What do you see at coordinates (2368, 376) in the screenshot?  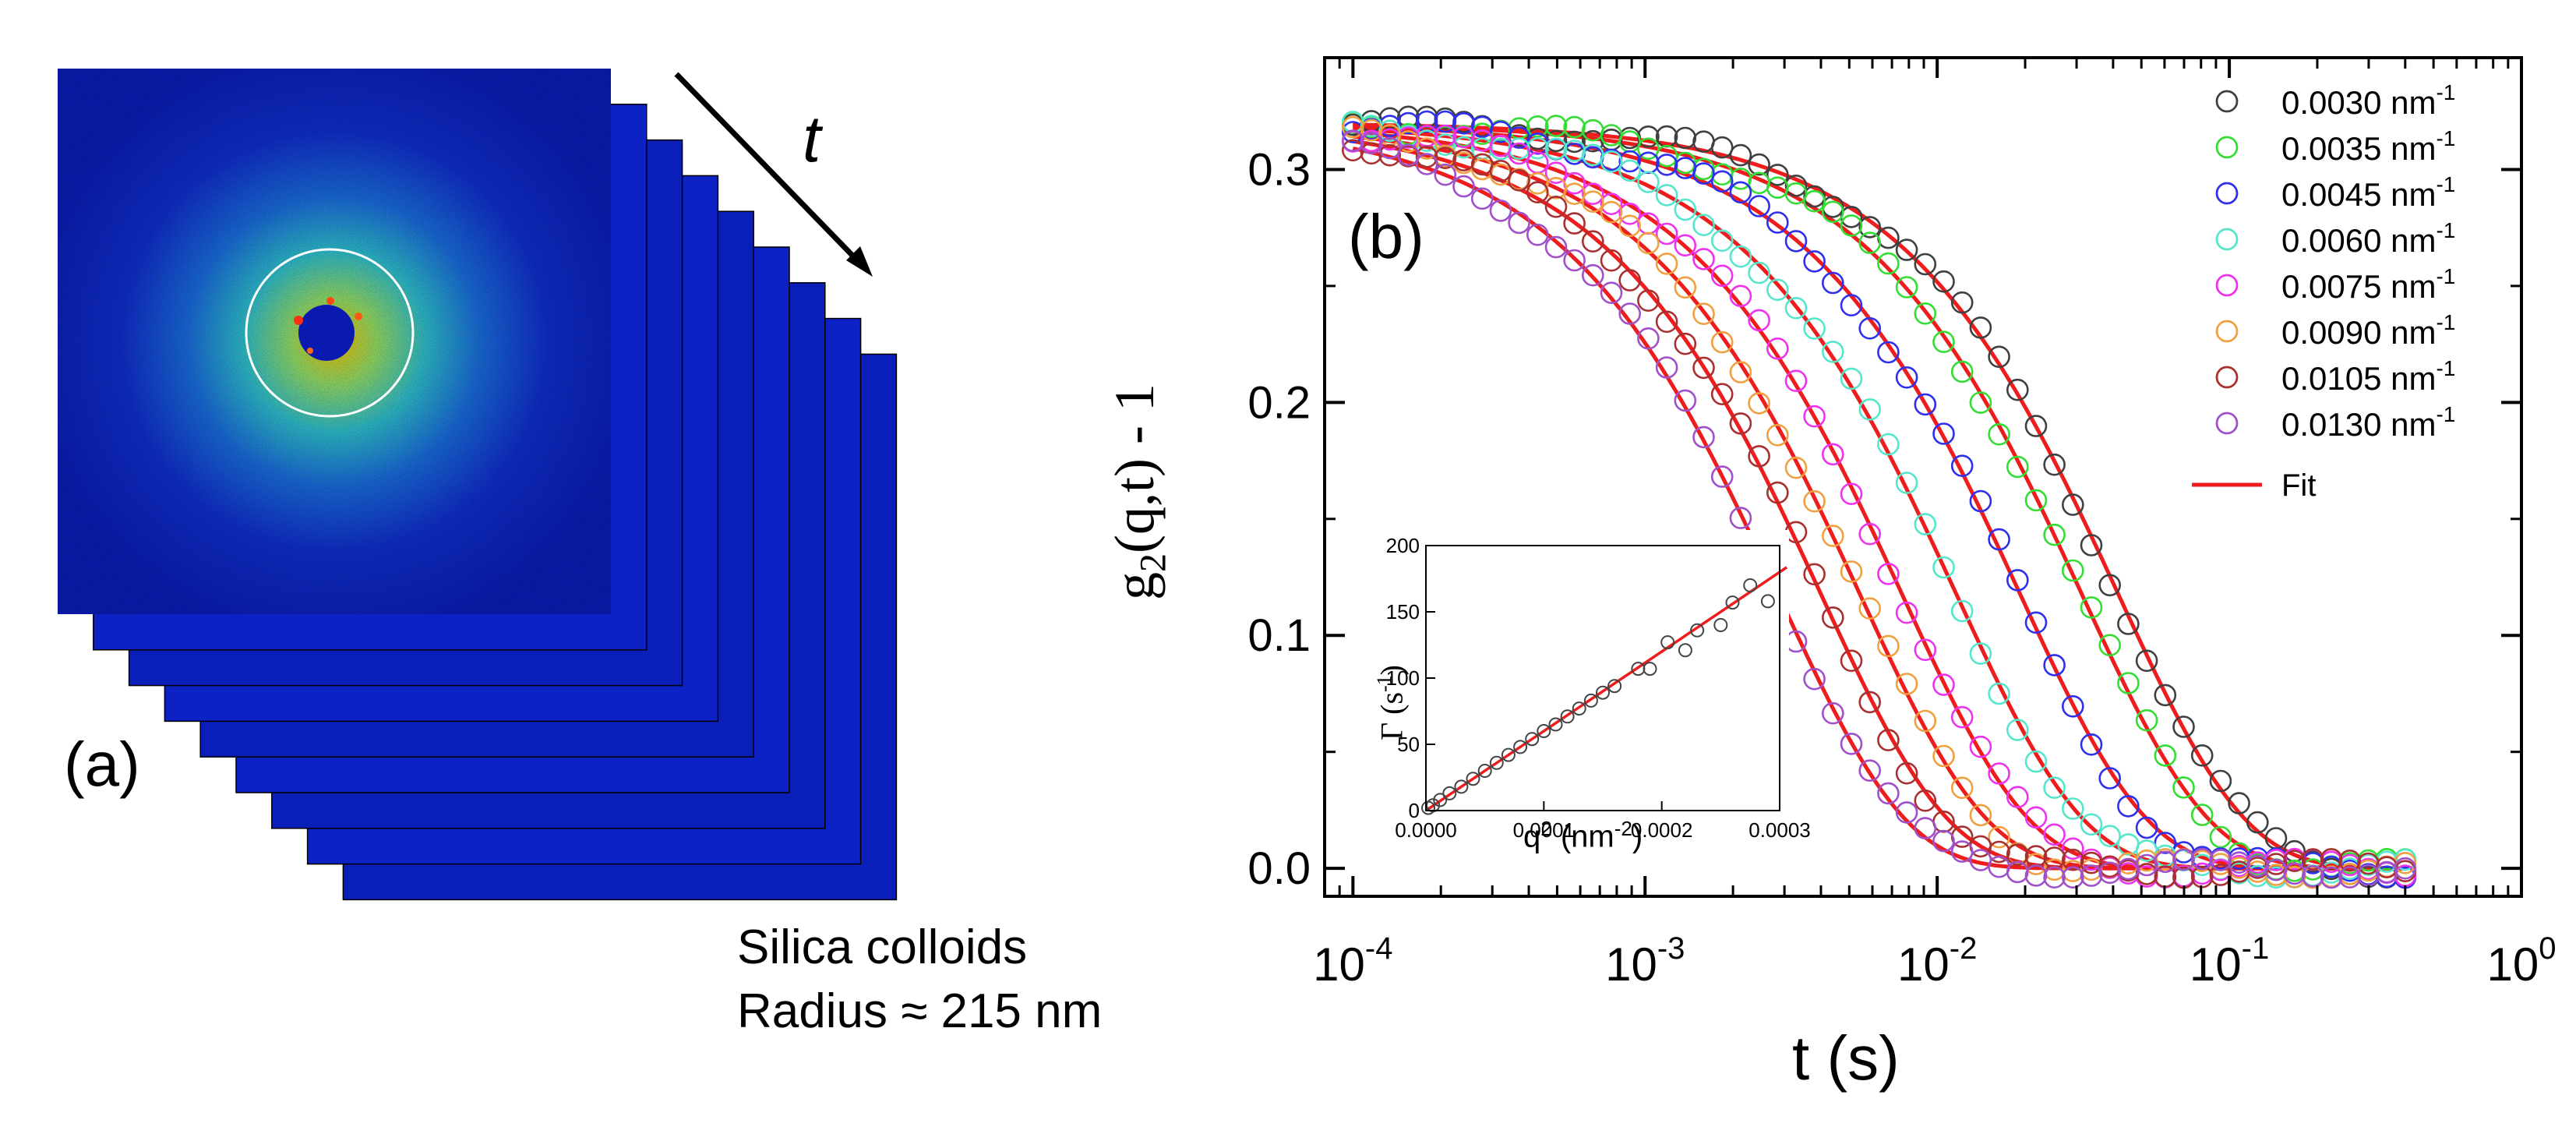 I see `legend-entry-label: 0.0105 nm-1` at bounding box center [2368, 376].